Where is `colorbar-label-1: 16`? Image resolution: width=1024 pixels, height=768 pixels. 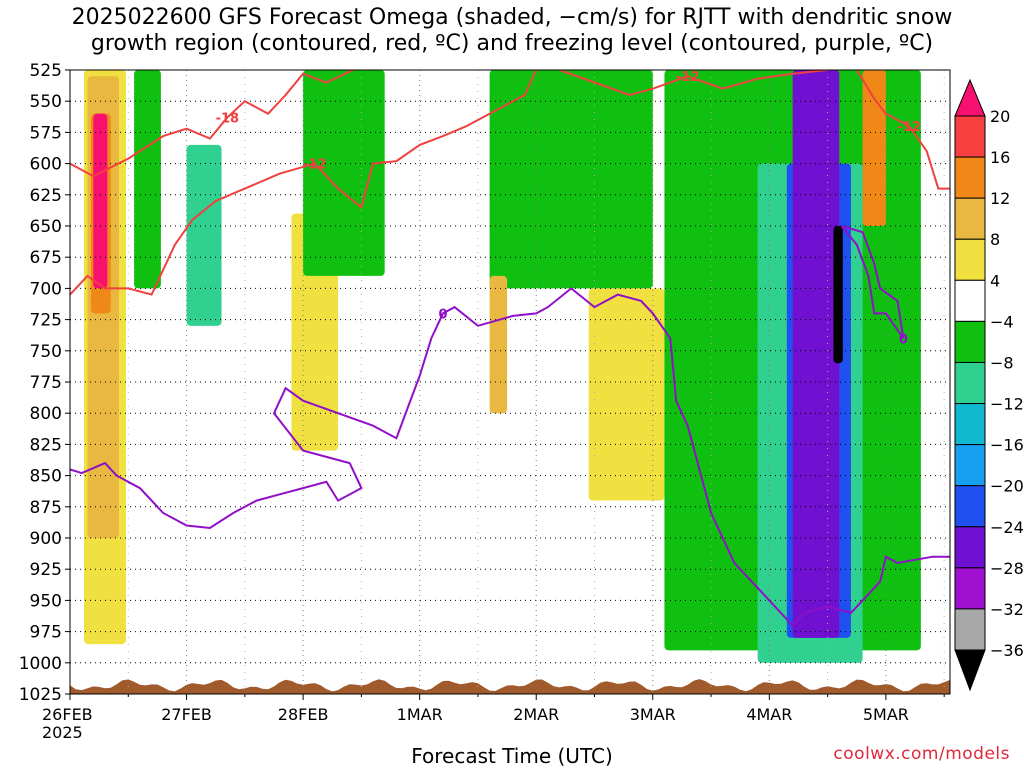
colorbar-label-1: 16 is located at coordinates (1000, 157).